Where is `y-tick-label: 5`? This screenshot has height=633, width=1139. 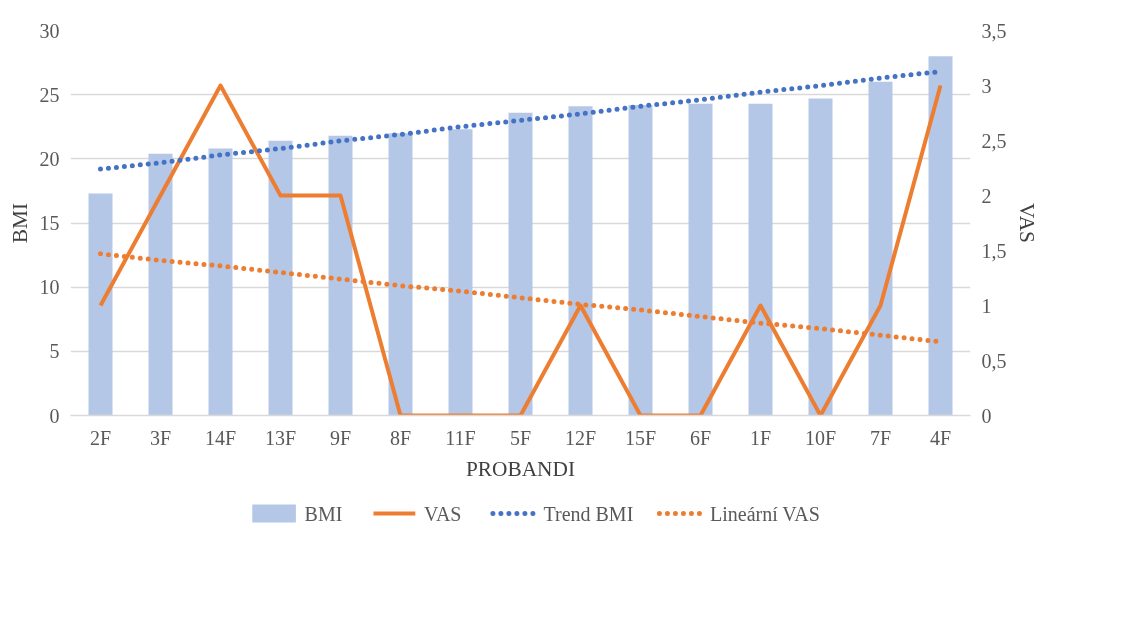 y-tick-label: 5 is located at coordinates (54, 351).